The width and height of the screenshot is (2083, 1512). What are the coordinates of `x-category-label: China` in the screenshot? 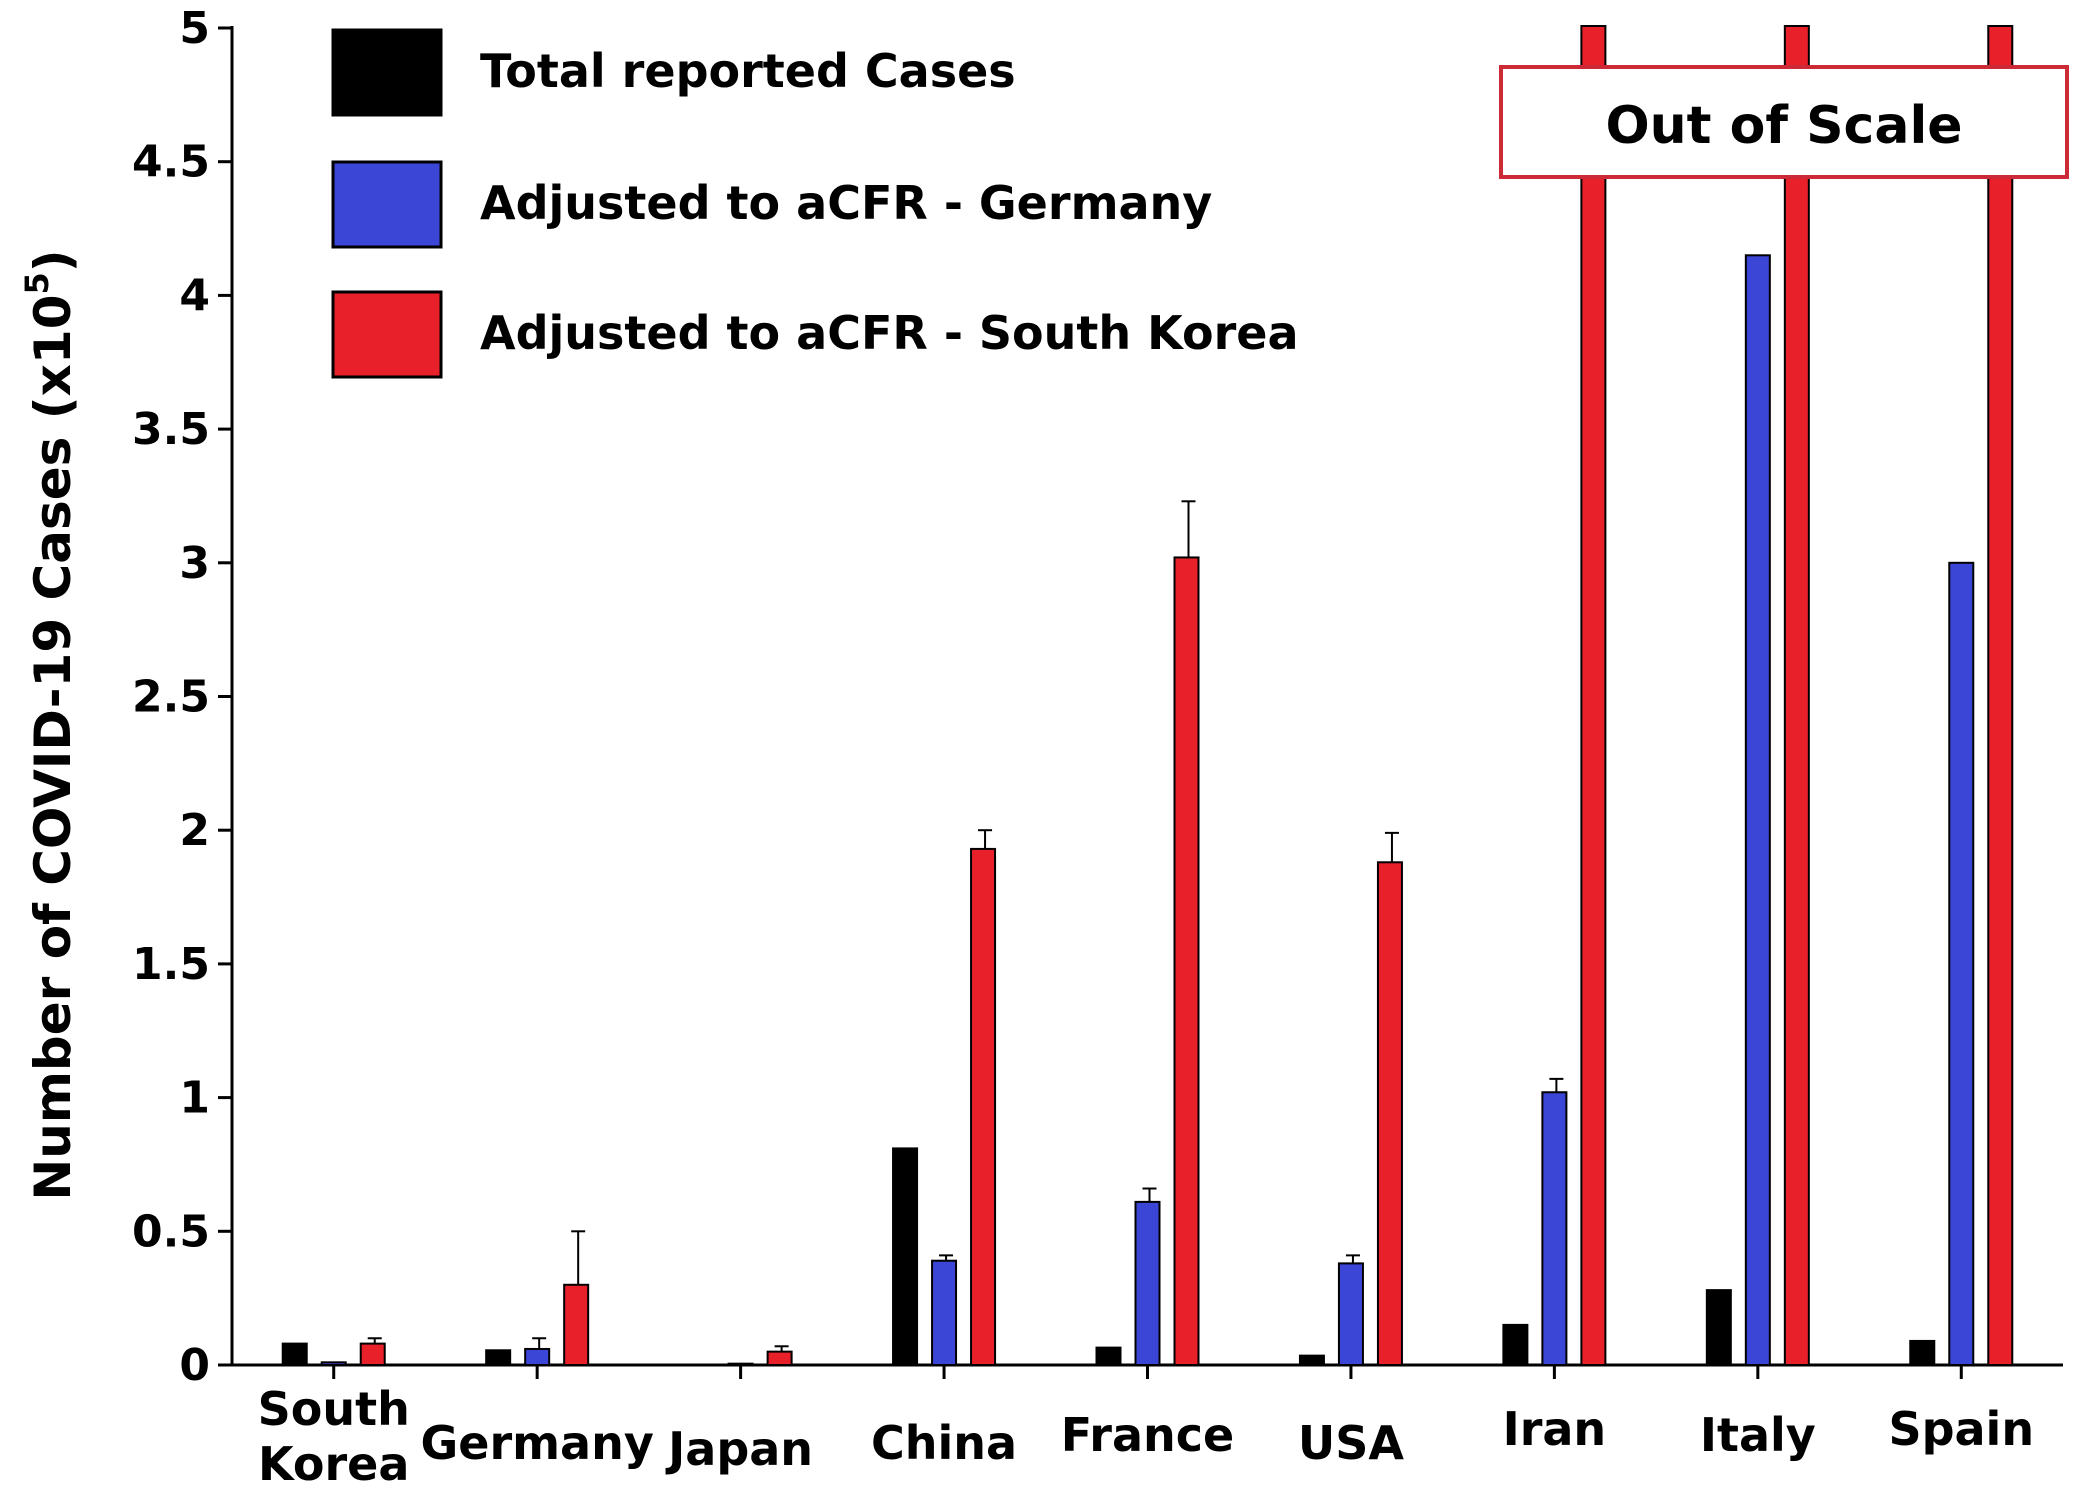 It's located at (944, 1443).